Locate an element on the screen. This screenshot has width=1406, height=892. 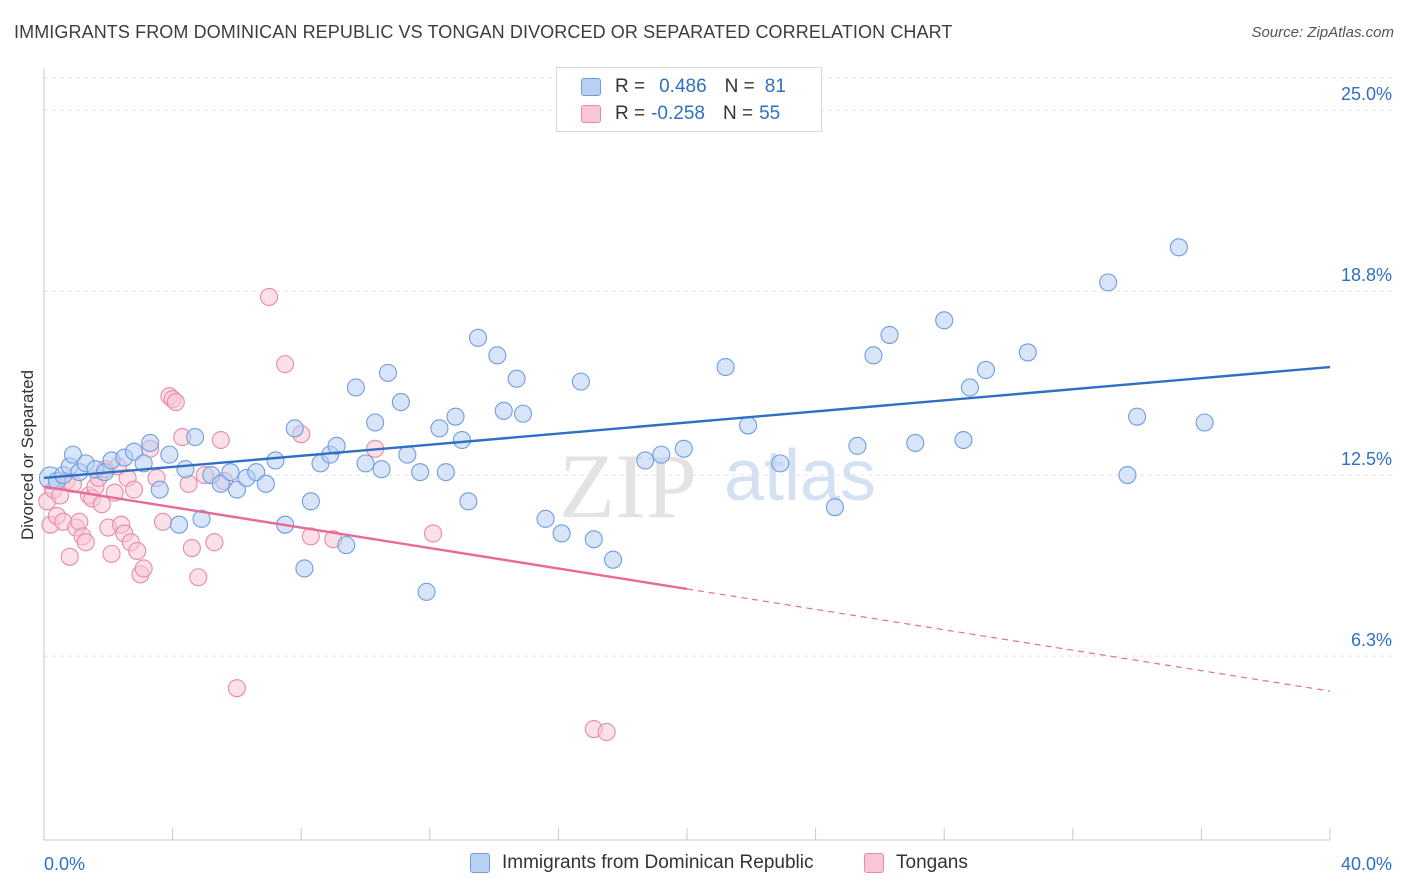
legend-r-value: 0.486 is located at coordinates (683, 86).